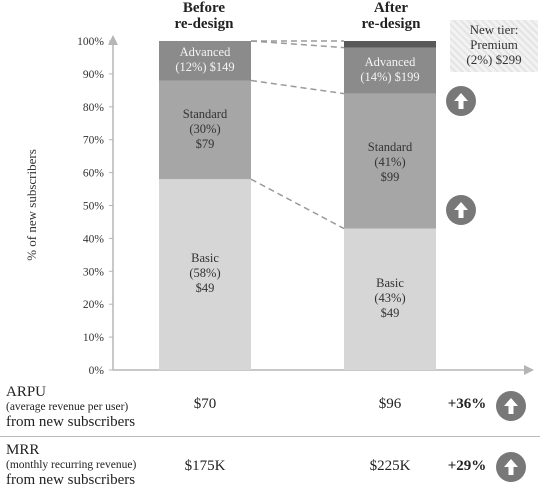  Describe the element at coordinates (391, 8) in the screenshot. I see `column-header-after-line1: After` at that location.